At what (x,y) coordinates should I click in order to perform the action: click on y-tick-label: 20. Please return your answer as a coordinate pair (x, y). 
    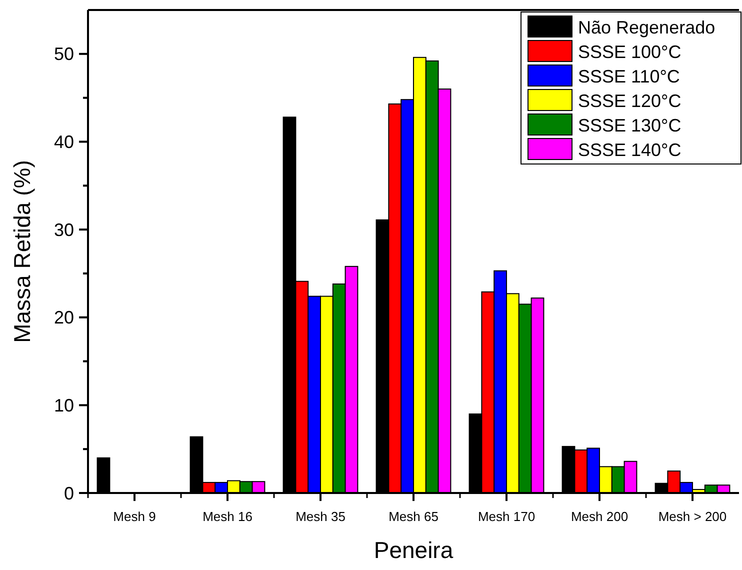
    Looking at the image, I should click on (64, 318).